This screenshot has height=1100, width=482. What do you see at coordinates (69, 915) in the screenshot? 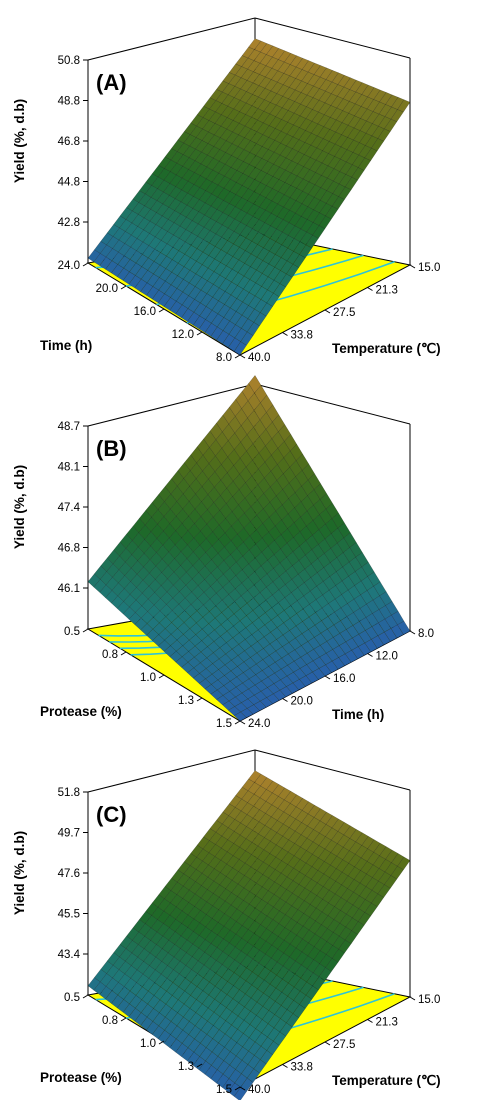
I see `z-tick-label: 45.5` at bounding box center [69, 915].